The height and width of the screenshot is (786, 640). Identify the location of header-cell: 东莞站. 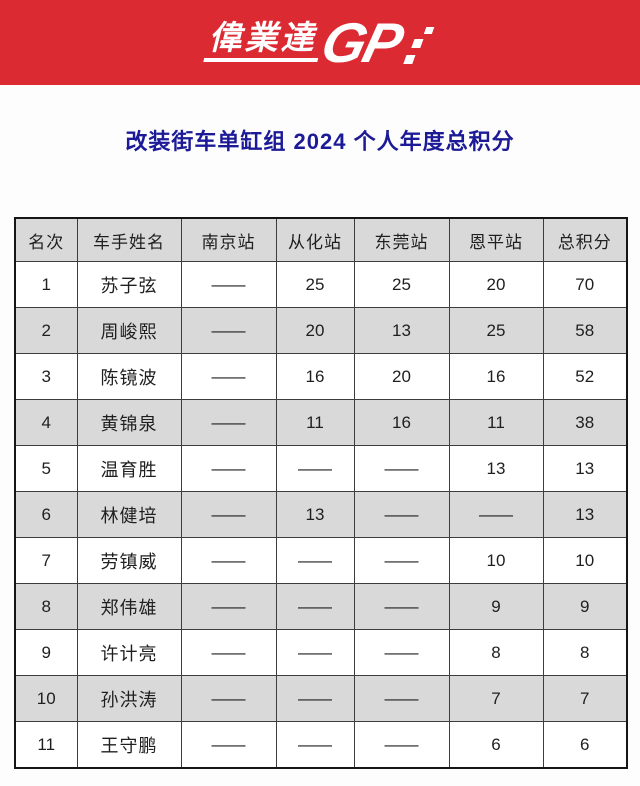
(401, 239).